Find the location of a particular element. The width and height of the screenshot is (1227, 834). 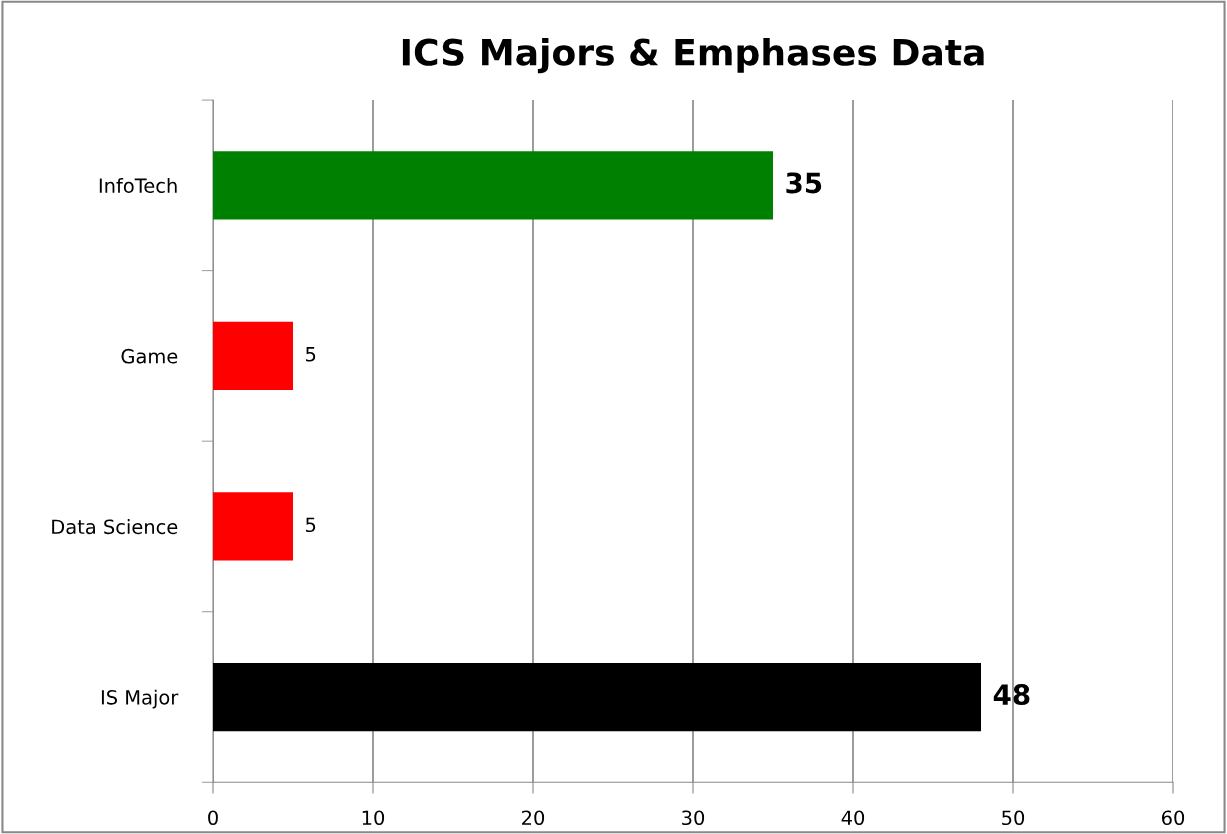

data-label: 48 is located at coordinates (1011, 695).